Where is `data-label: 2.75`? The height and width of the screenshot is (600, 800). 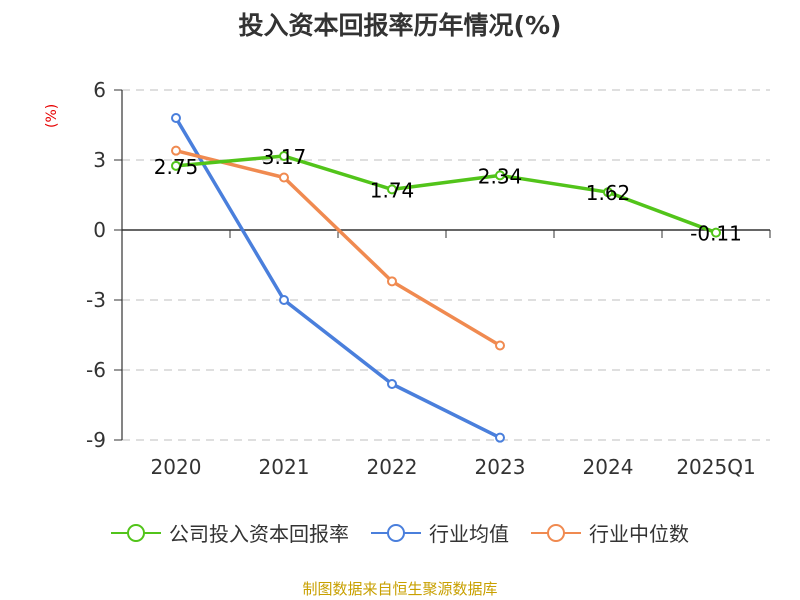
data-label: 2.75 is located at coordinates (176, 167).